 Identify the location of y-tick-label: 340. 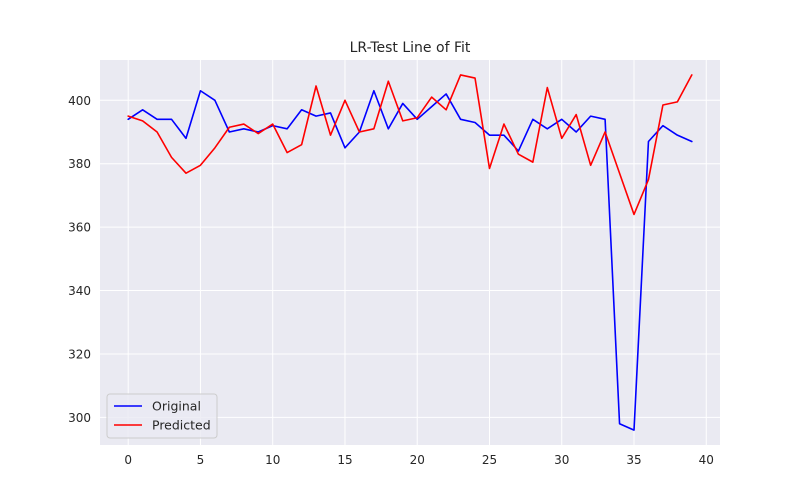
(79, 291).